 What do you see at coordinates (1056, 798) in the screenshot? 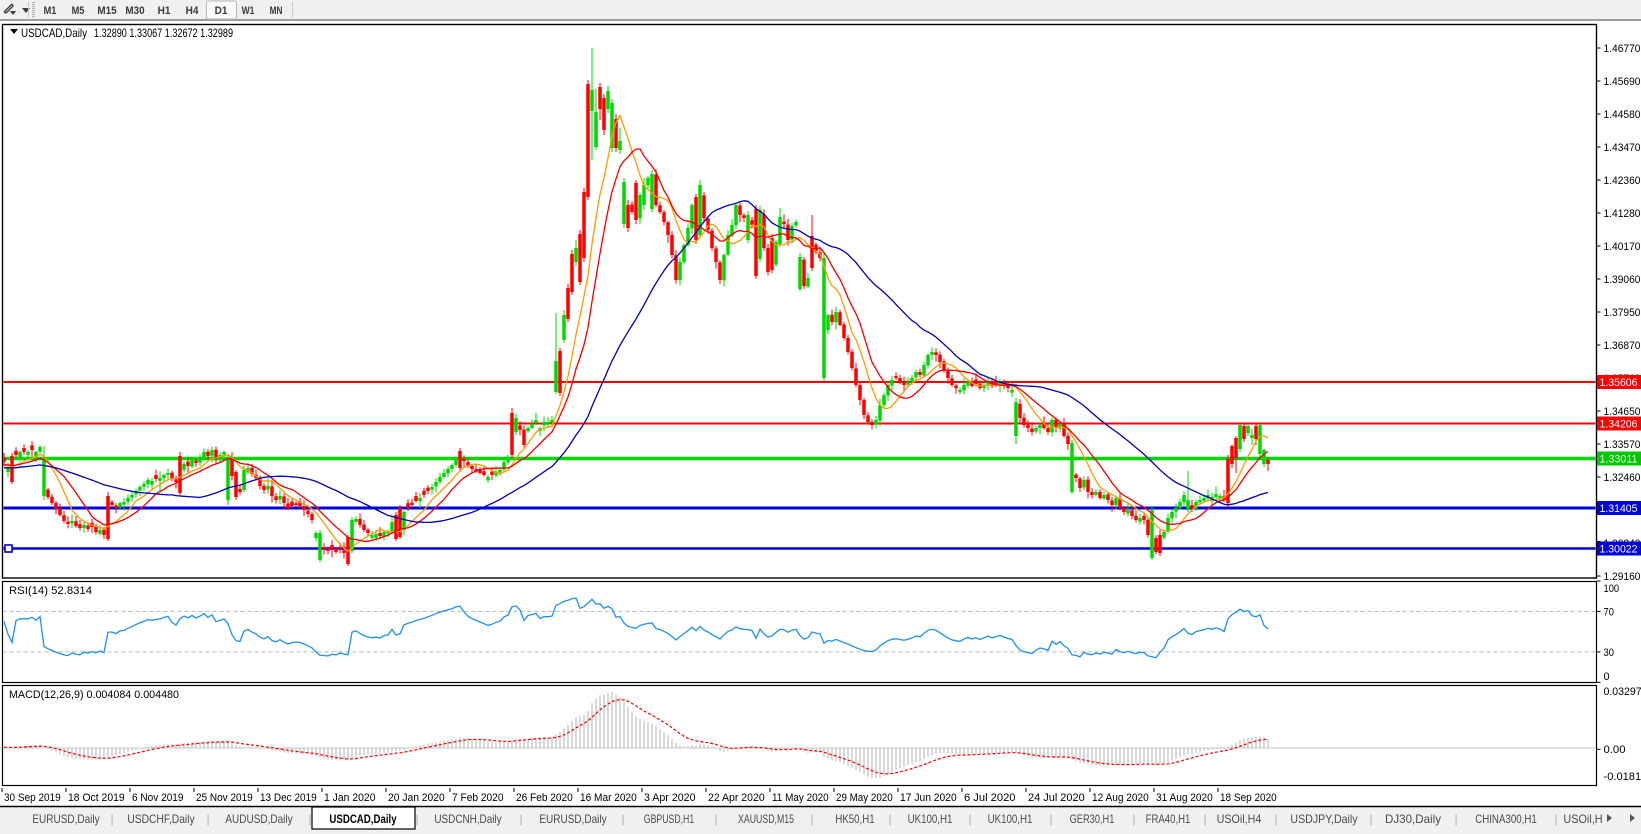
I see `svg-text: 24 Jul 2020` at bounding box center [1056, 798].